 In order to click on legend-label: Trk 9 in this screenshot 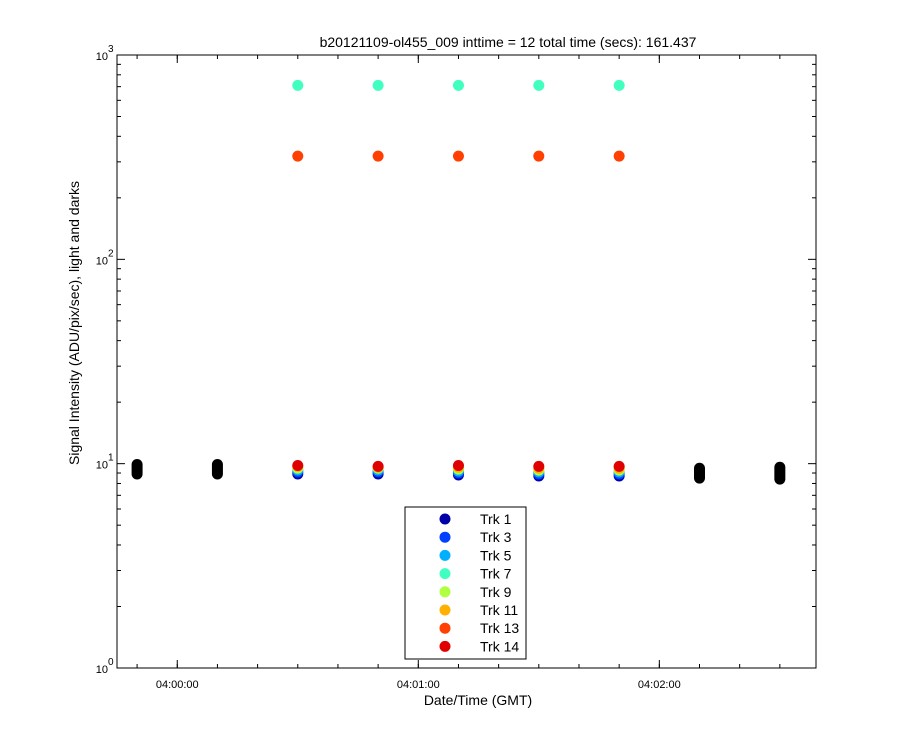, I will do `click(496, 592)`.